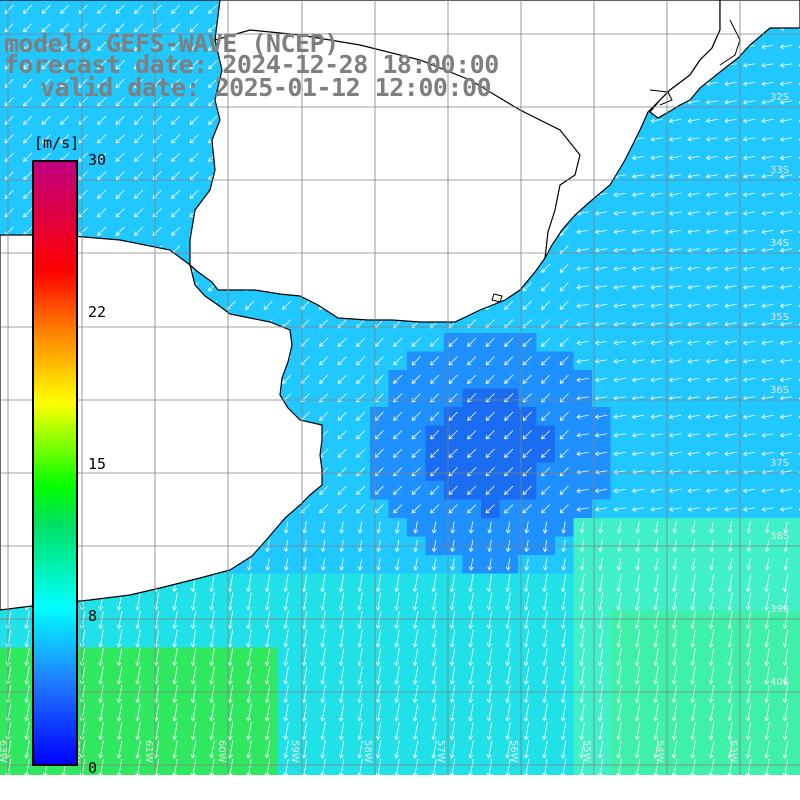 This screenshot has width=800, height=800. I want to click on lat-label: 40S, so click(779, 682).